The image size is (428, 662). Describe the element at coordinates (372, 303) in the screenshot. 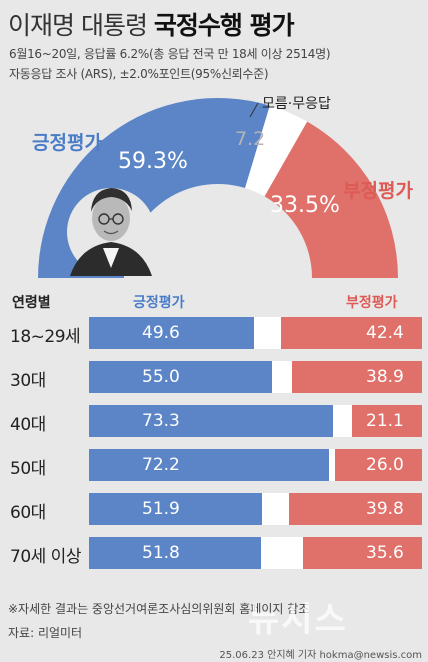

I see `negative-header: 부정평가` at that location.